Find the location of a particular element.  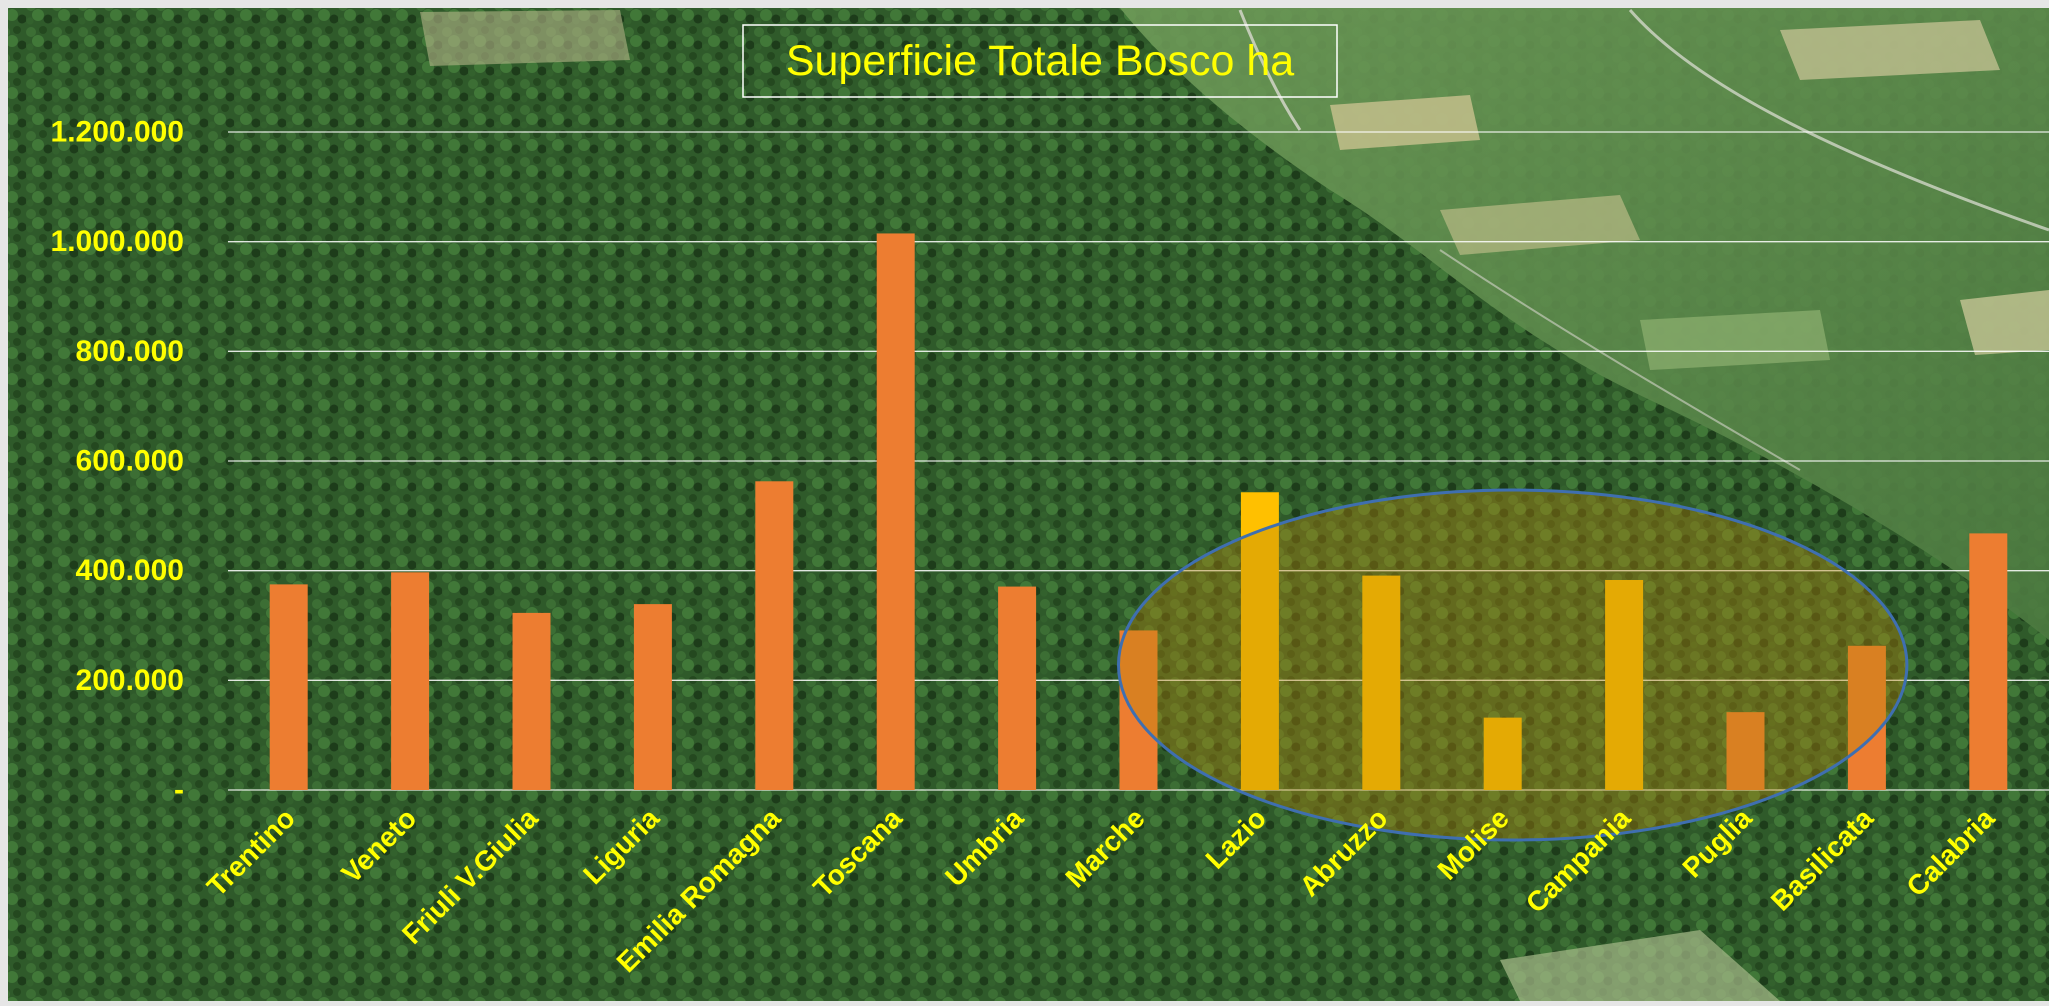

bar-trentino is located at coordinates (288, 687).